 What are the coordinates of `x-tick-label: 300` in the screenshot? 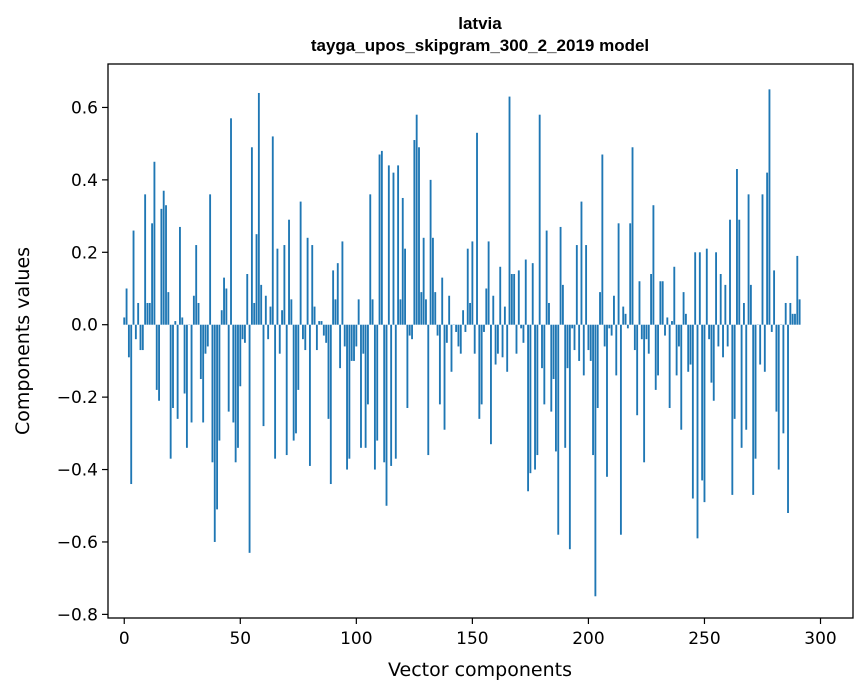 It's located at (820, 639).